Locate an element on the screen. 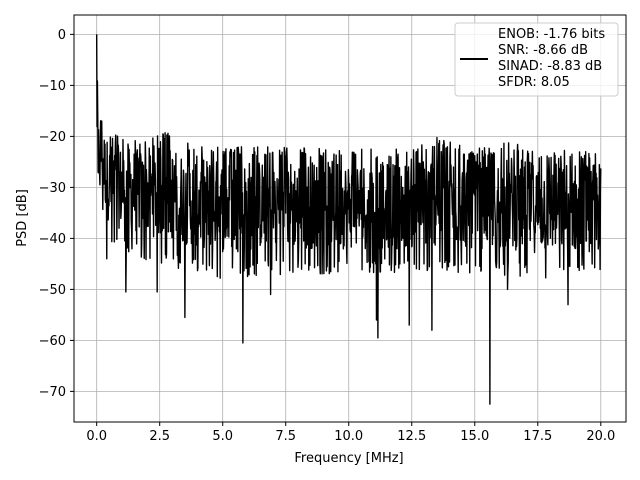 The height and width of the screenshot is (480, 640). y-tick-label: −30 is located at coordinates (52, 188).